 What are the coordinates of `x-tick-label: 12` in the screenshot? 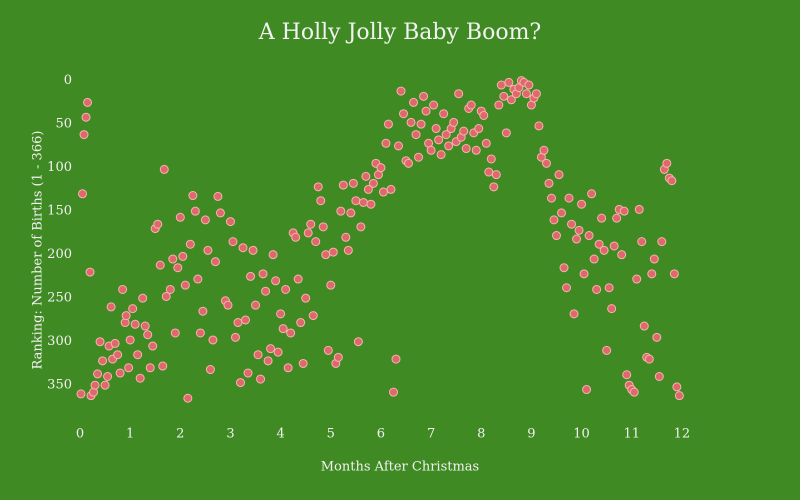 It's located at (682, 434).